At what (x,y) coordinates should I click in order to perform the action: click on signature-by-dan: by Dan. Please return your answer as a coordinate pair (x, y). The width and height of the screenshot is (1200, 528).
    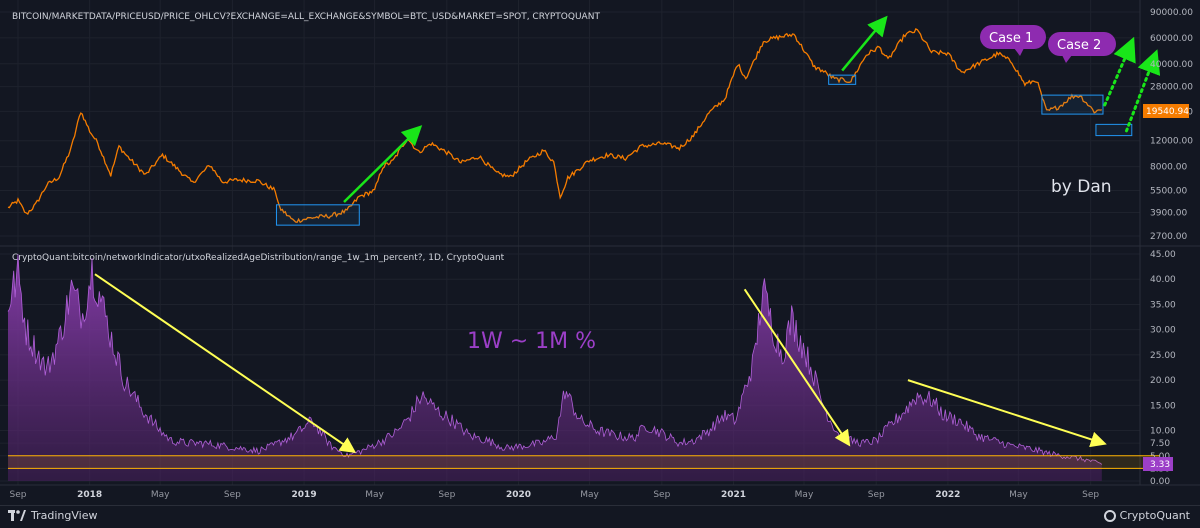
    Looking at the image, I should click on (1081, 187).